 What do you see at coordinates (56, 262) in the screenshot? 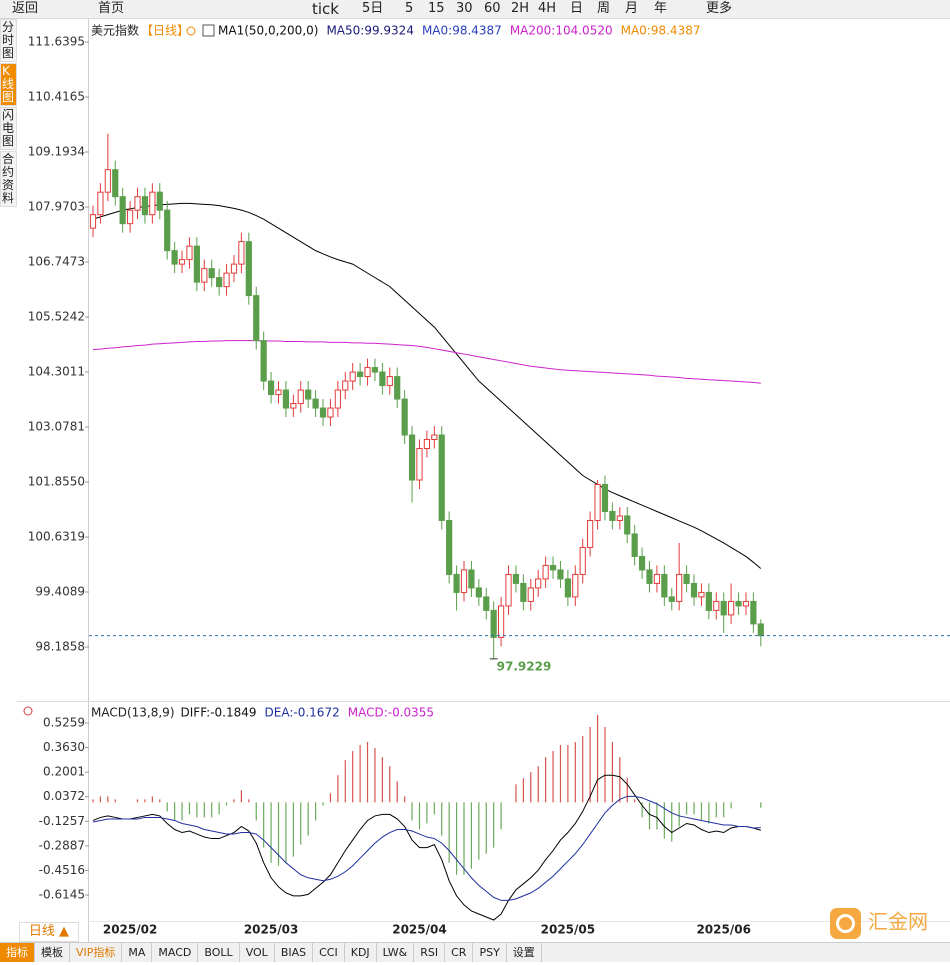
I see `y-tick-label: 106.7473` at bounding box center [56, 262].